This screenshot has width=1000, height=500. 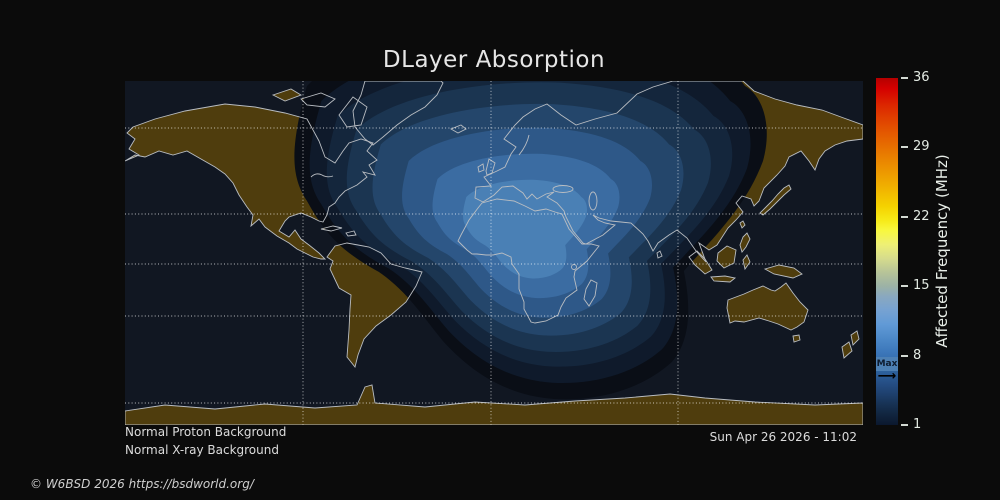 What do you see at coordinates (942, 251) in the screenshot?
I see `colorbar-axis-label: Affected Frequency (MHz)` at bounding box center [942, 251].